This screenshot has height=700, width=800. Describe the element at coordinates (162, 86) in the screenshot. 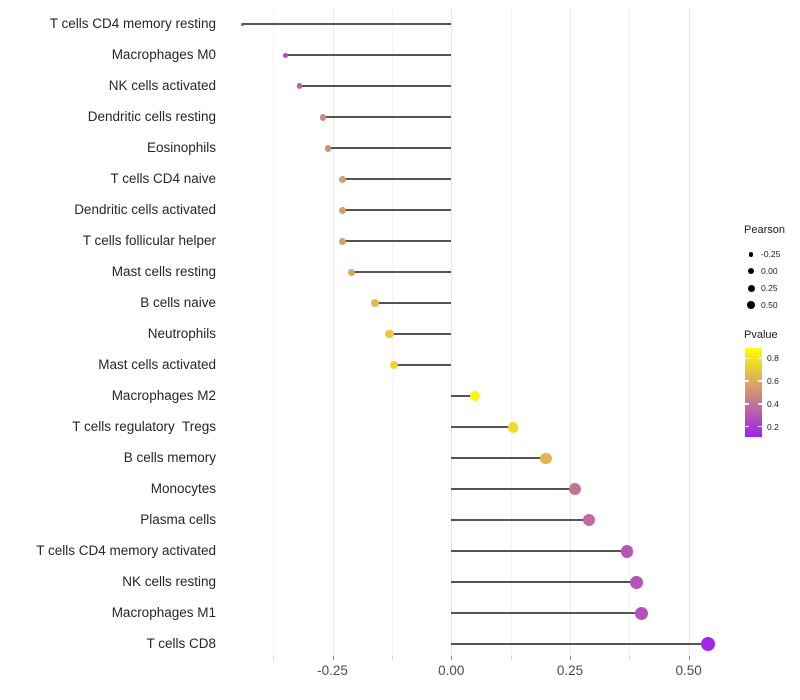

I see `category-label: NK cells activated` at that location.